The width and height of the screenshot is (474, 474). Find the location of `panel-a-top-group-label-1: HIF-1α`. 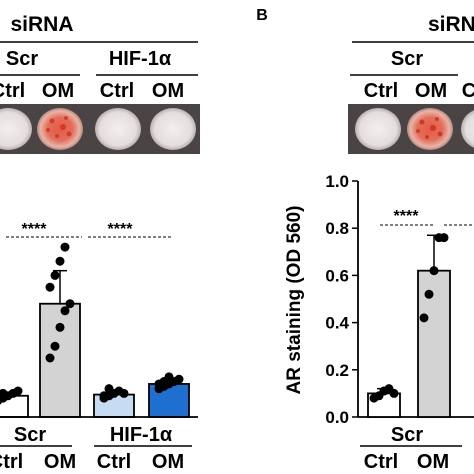

panel-a-top-group-label-1: HIF-1α is located at coordinates (140, 59).